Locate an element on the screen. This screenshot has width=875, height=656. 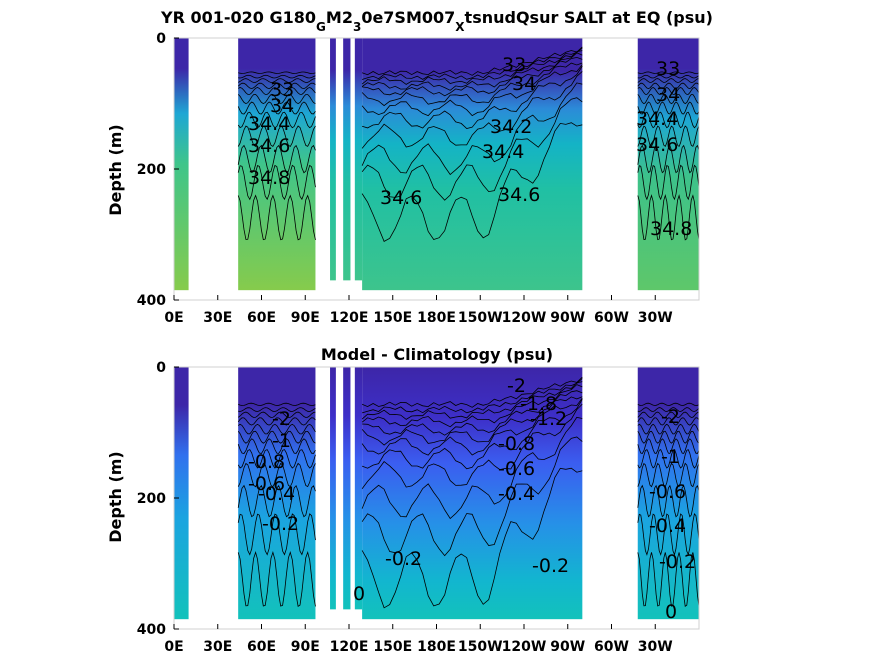
title-part-3: M2 is located at coordinates (339, 17).